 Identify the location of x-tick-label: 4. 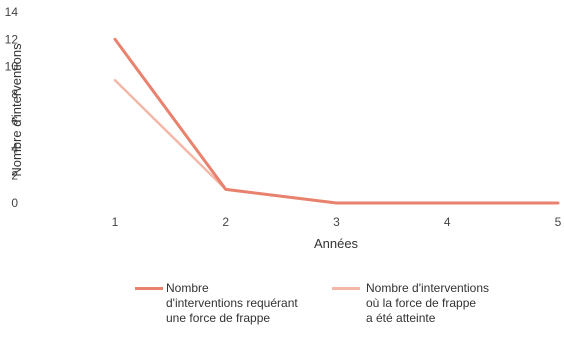
(447, 222).